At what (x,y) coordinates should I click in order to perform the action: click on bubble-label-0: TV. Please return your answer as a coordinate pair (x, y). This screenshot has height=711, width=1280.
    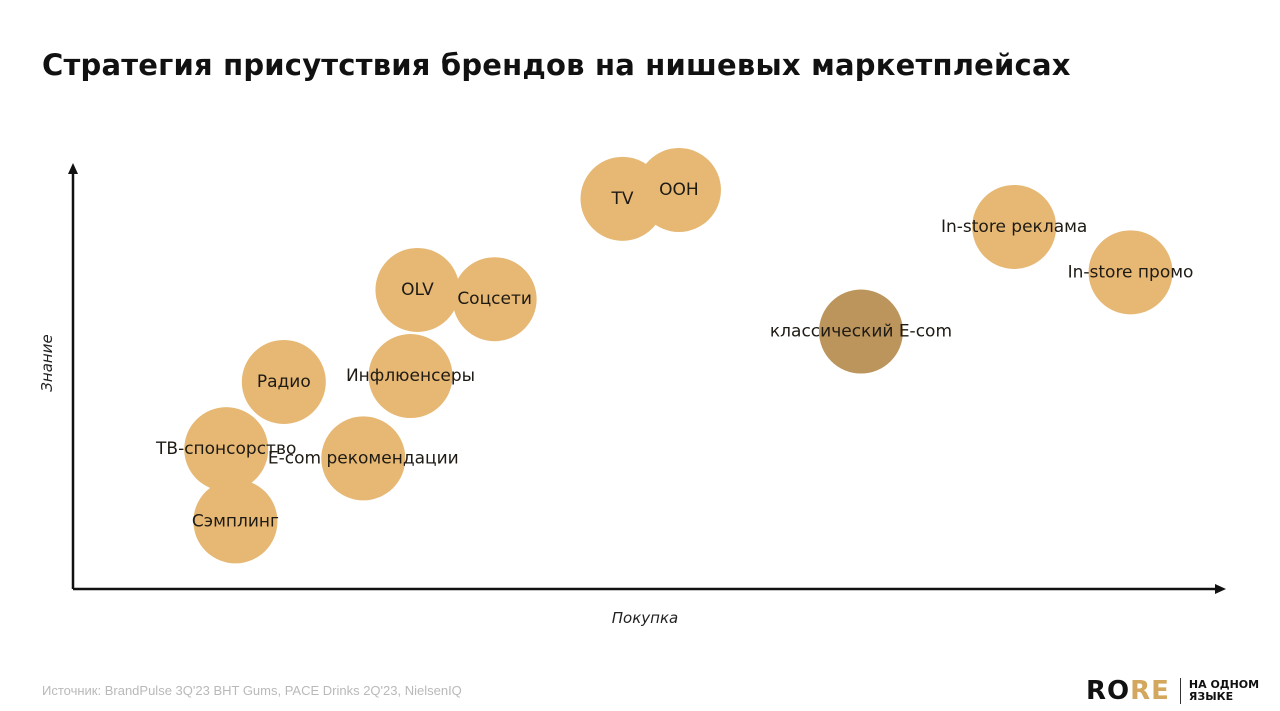
    Looking at the image, I should click on (621, 199).